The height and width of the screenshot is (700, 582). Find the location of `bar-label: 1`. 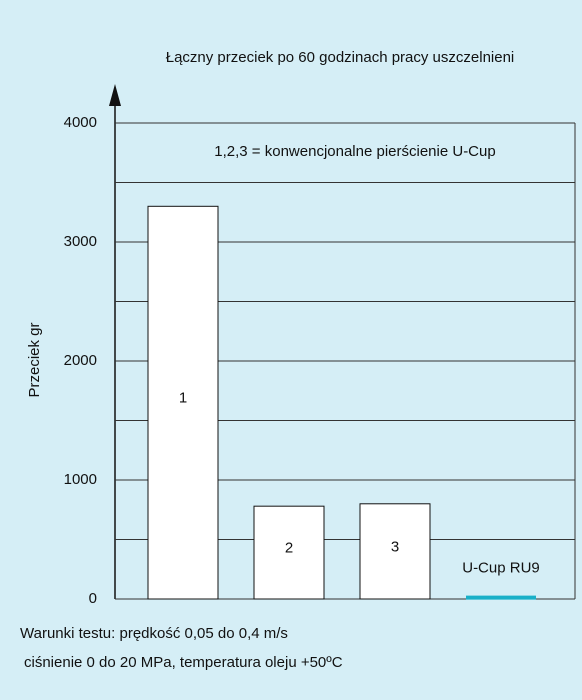

bar-label: 1 is located at coordinates (183, 398).